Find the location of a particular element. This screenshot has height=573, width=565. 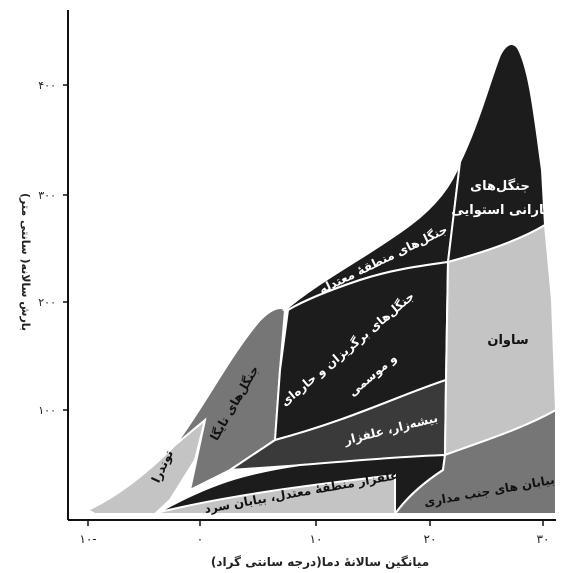

label-rainforest-1: جنگل‌های is located at coordinates (500, 186).